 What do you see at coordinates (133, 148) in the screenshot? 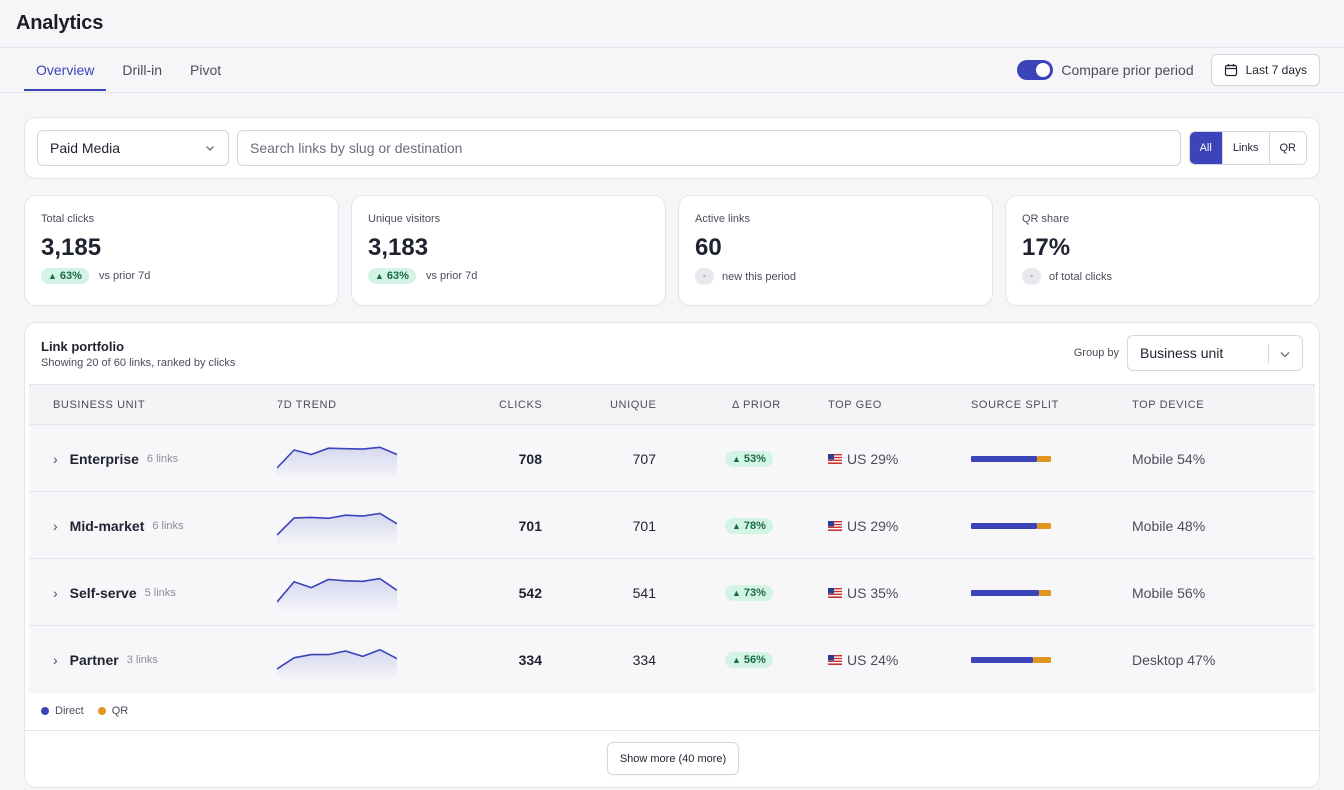
I see `channel-select: Paid Media` at bounding box center [133, 148].